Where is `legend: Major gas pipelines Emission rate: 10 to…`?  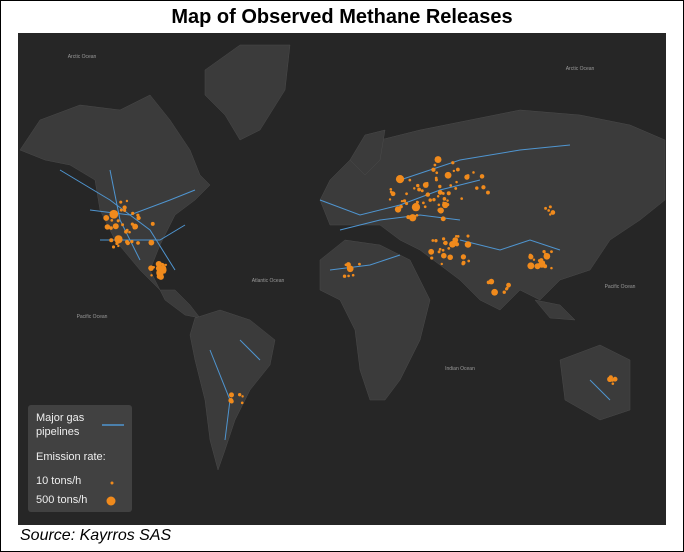
legend: Major gas pipelines Emission rate: 10 to… is located at coordinates (80, 458).